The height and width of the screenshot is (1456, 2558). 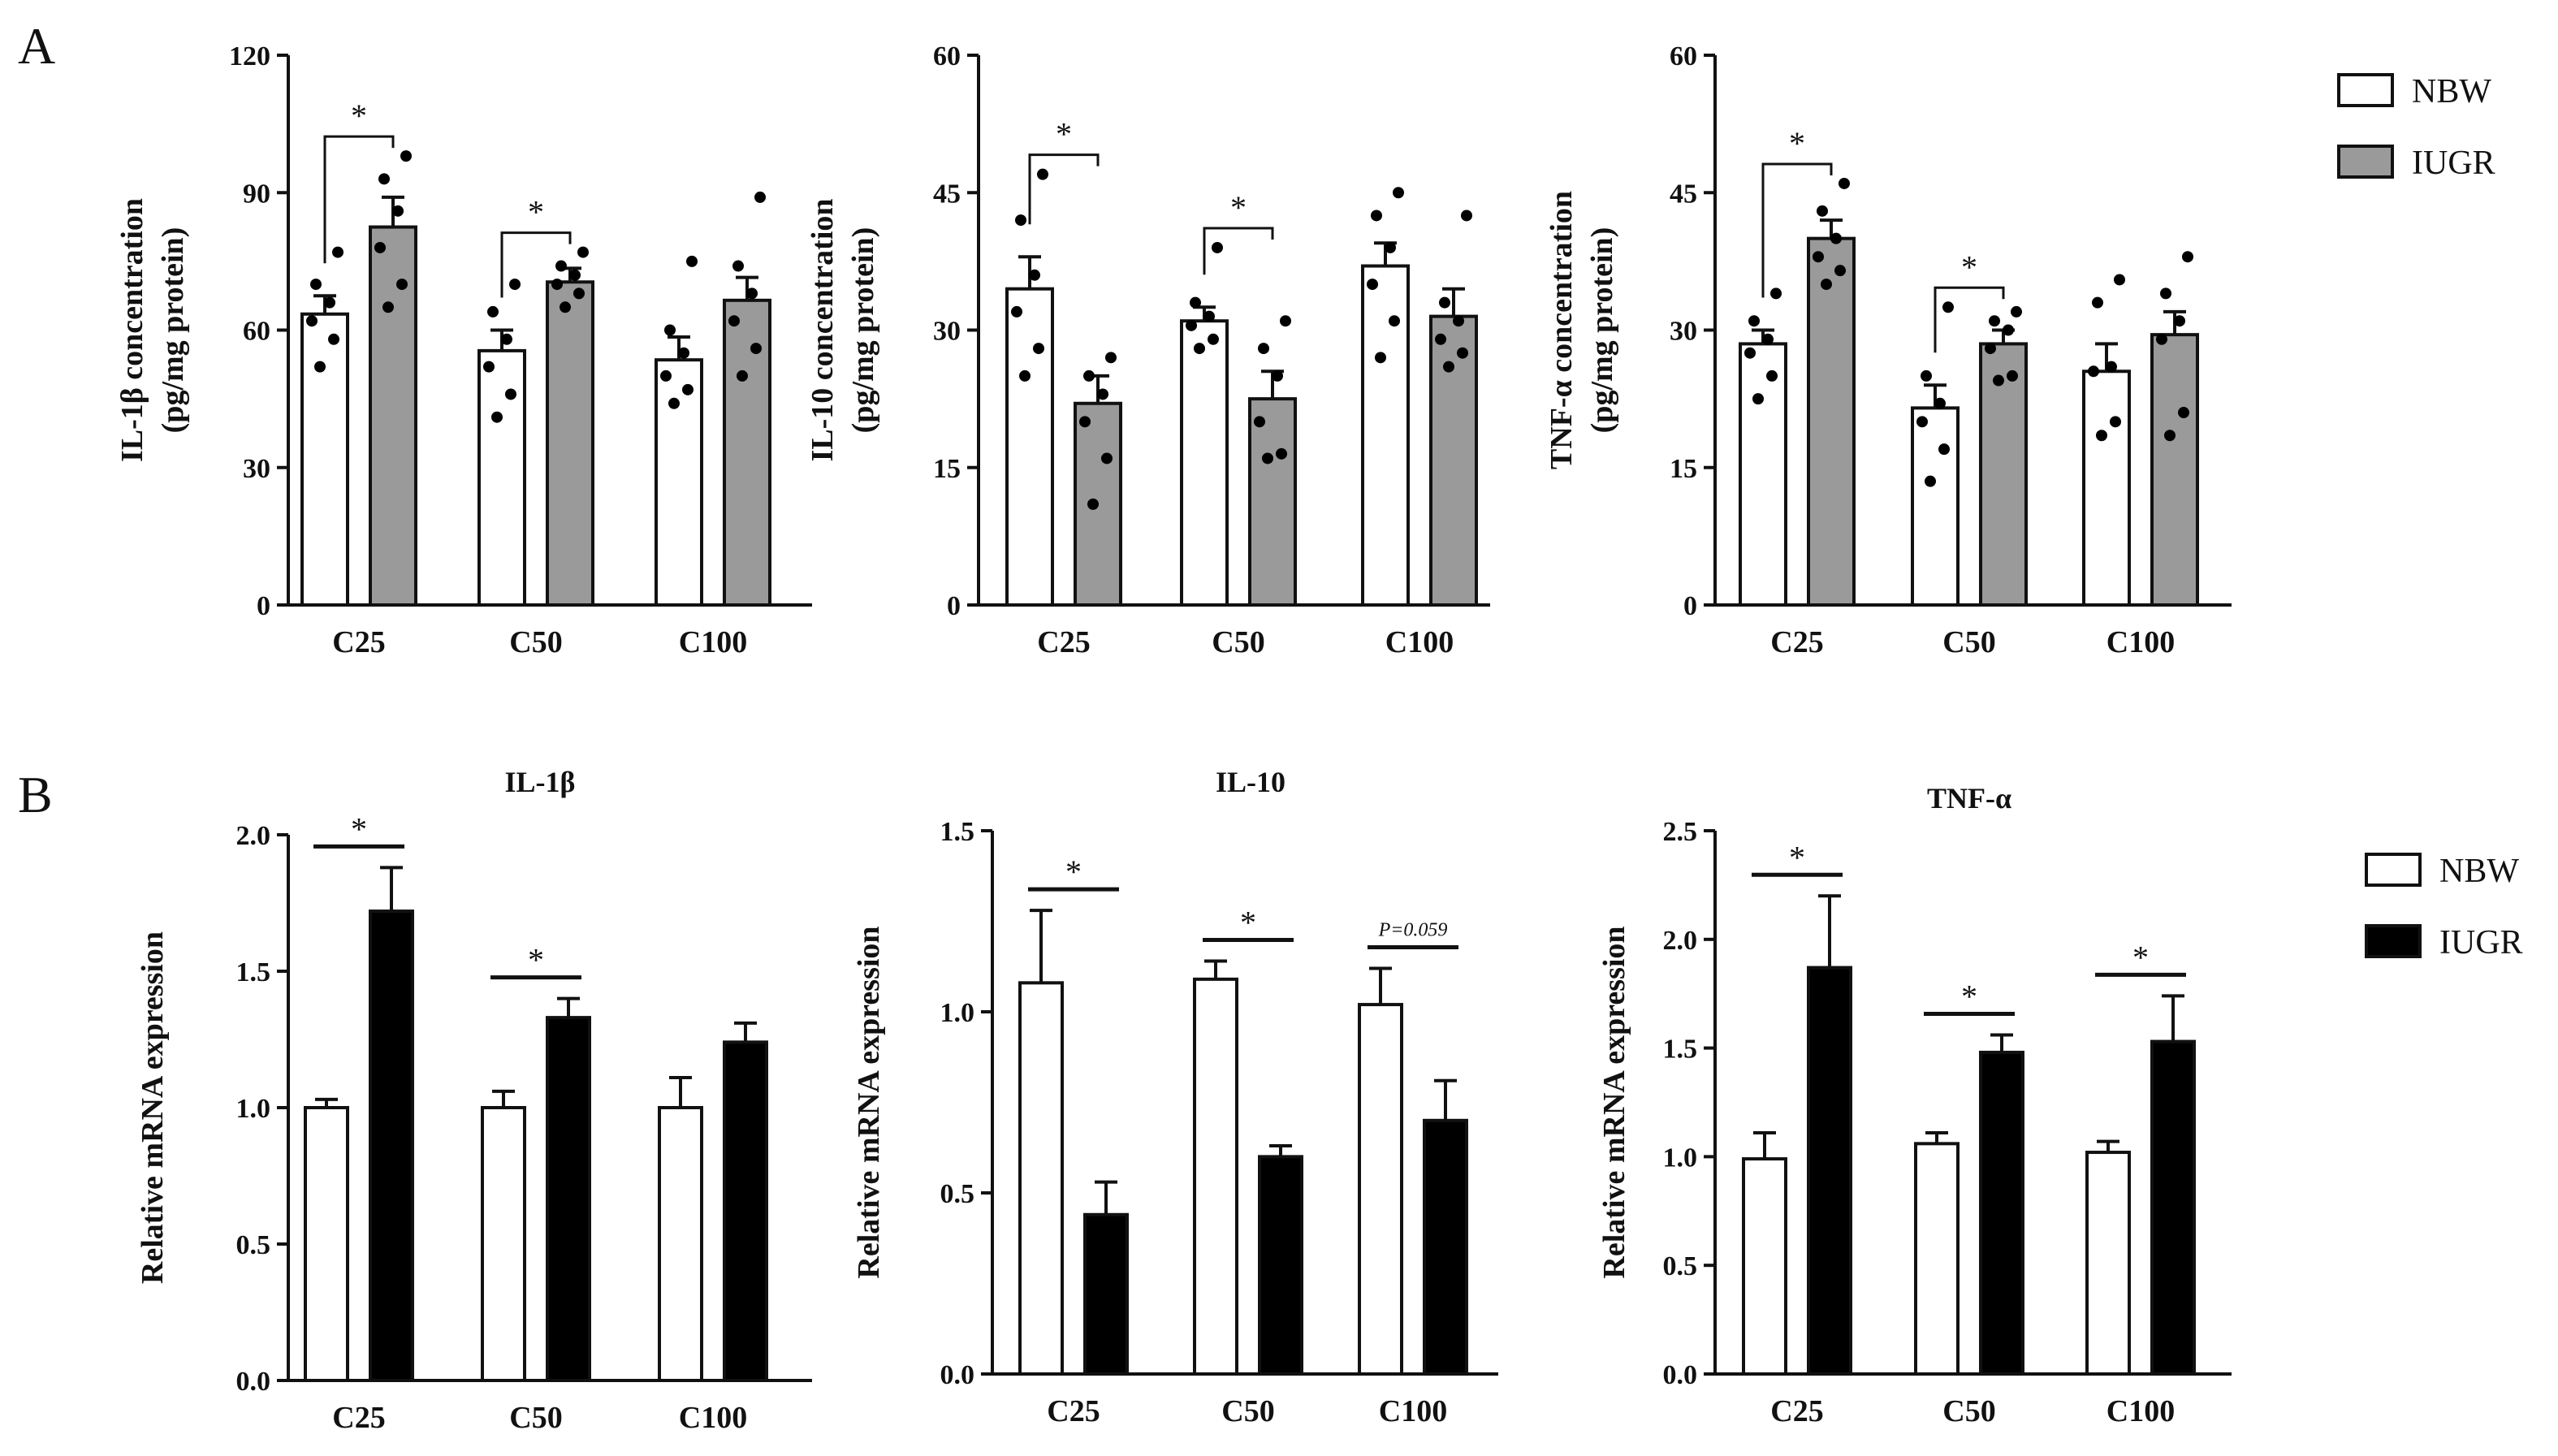 I want to click on y-tick-label: 60, so click(x=256, y=332).